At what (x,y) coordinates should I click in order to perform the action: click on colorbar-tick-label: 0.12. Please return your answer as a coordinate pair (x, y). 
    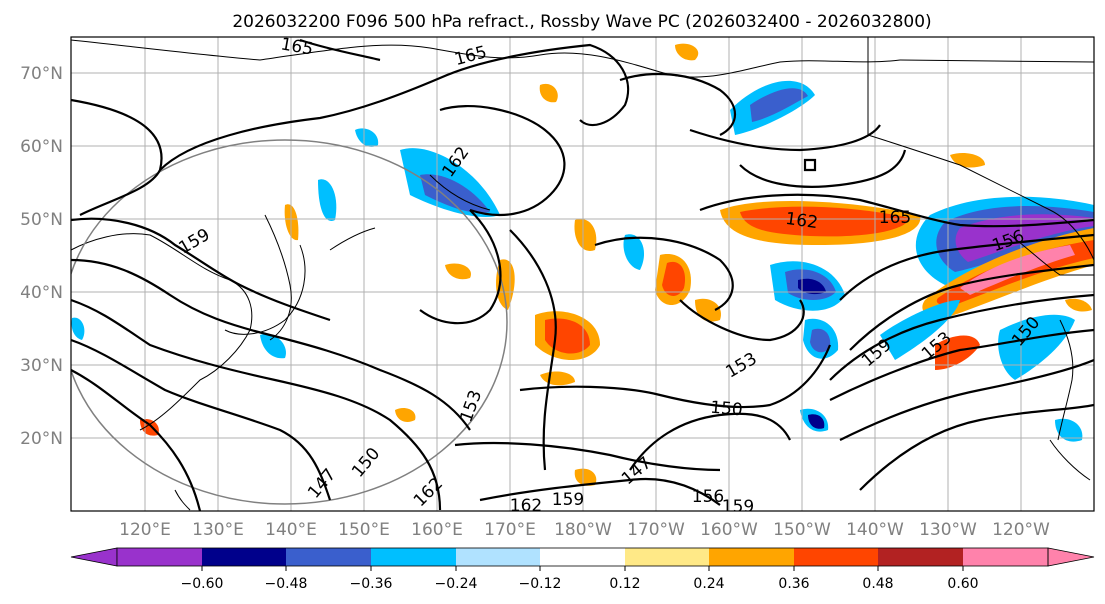
    Looking at the image, I should click on (624, 584).